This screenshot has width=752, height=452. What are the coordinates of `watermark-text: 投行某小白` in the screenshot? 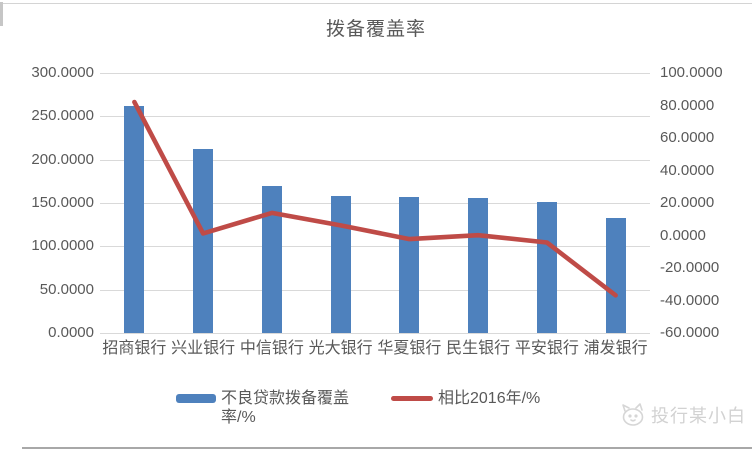 It's located at (698, 416).